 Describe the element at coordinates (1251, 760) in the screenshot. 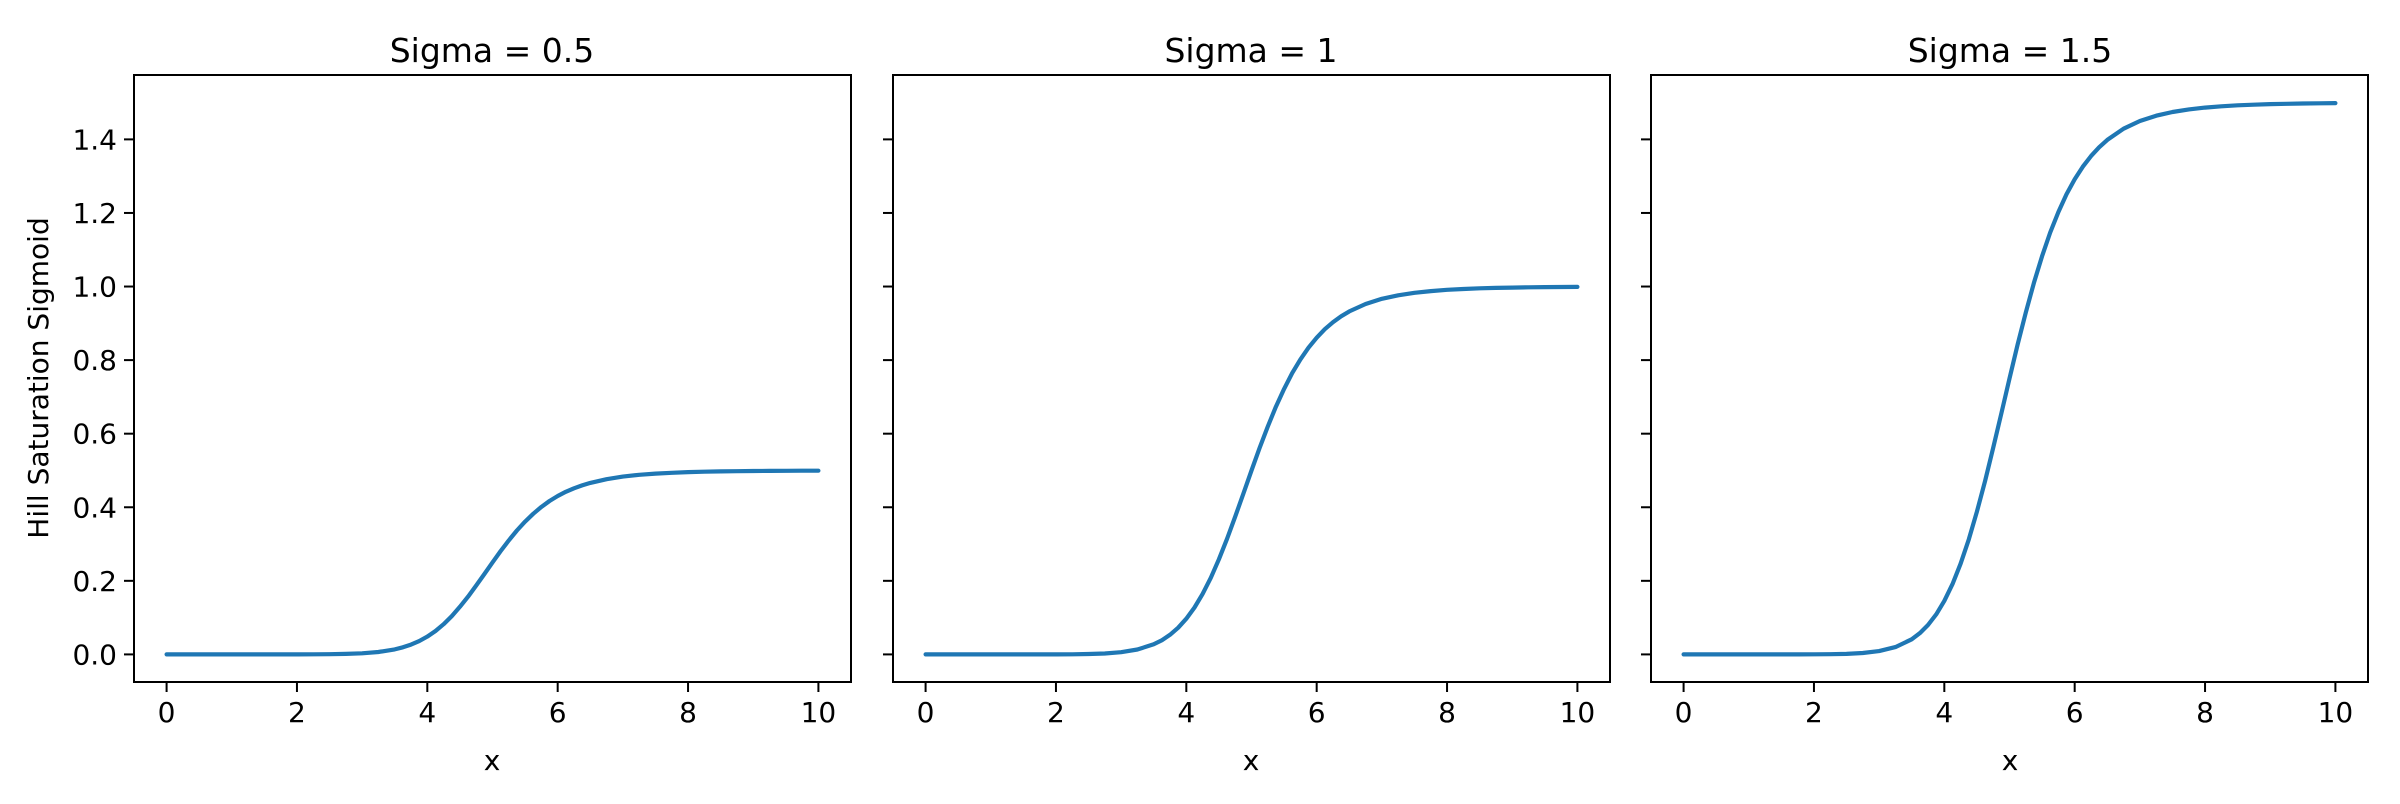

I see `subplot-2-xlabel: x` at that location.